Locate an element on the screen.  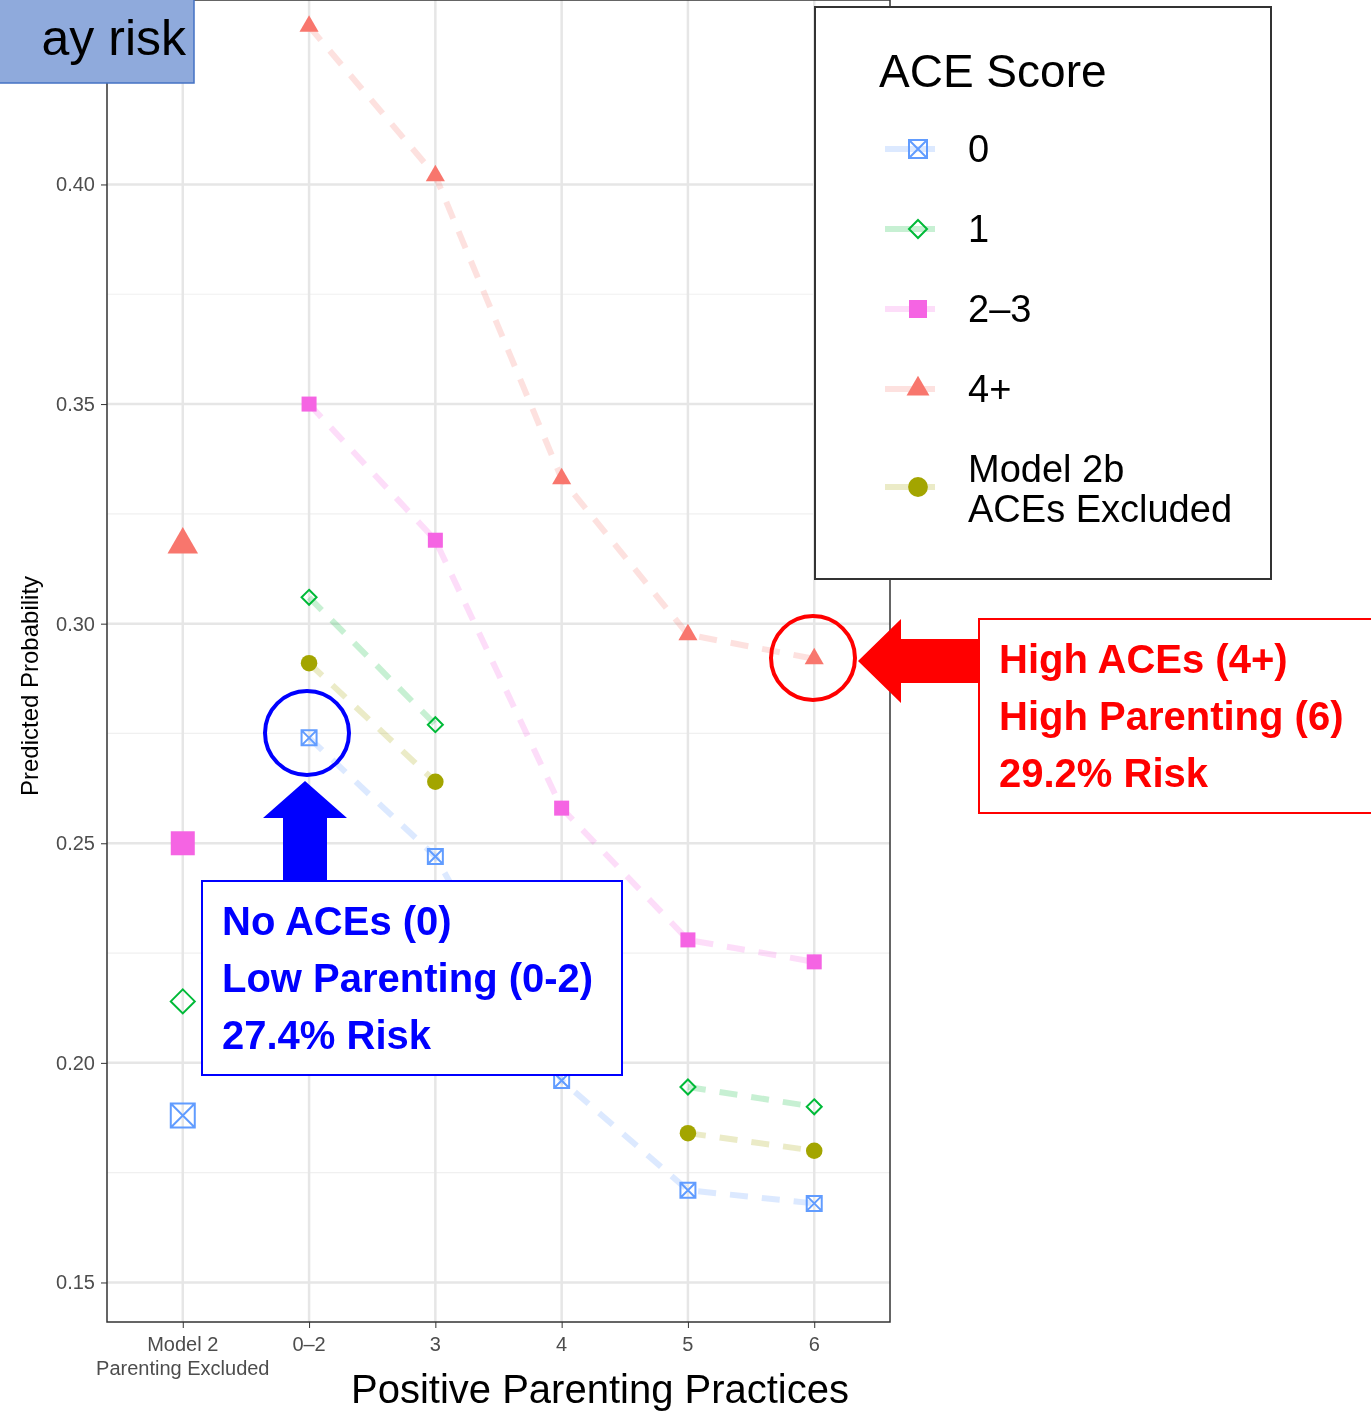
annotation: No ACEs (0) Low Parenting (0-2) 27.4% Risk is located at coordinates (408, 978).